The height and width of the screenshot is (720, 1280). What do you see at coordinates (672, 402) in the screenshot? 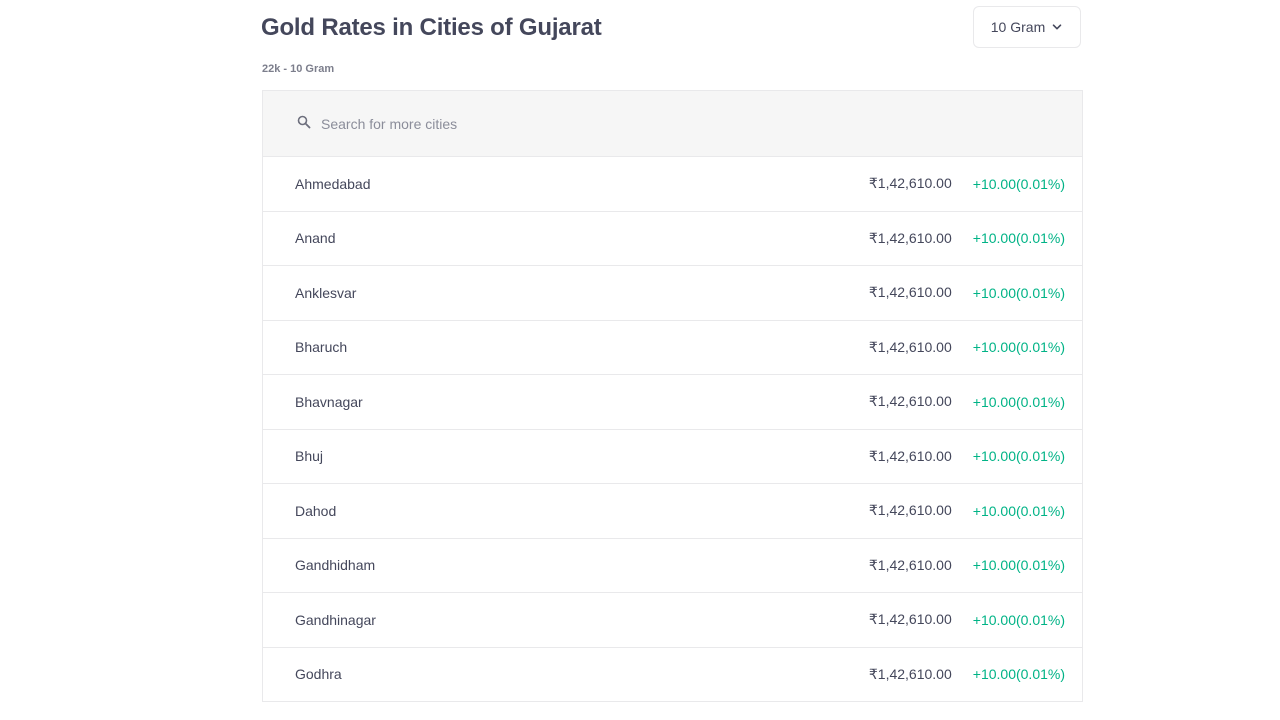
I see `table-row: Bhavnagar ₹1,42,610.00 +10.00(0.01%)` at bounding box center [672, 402].